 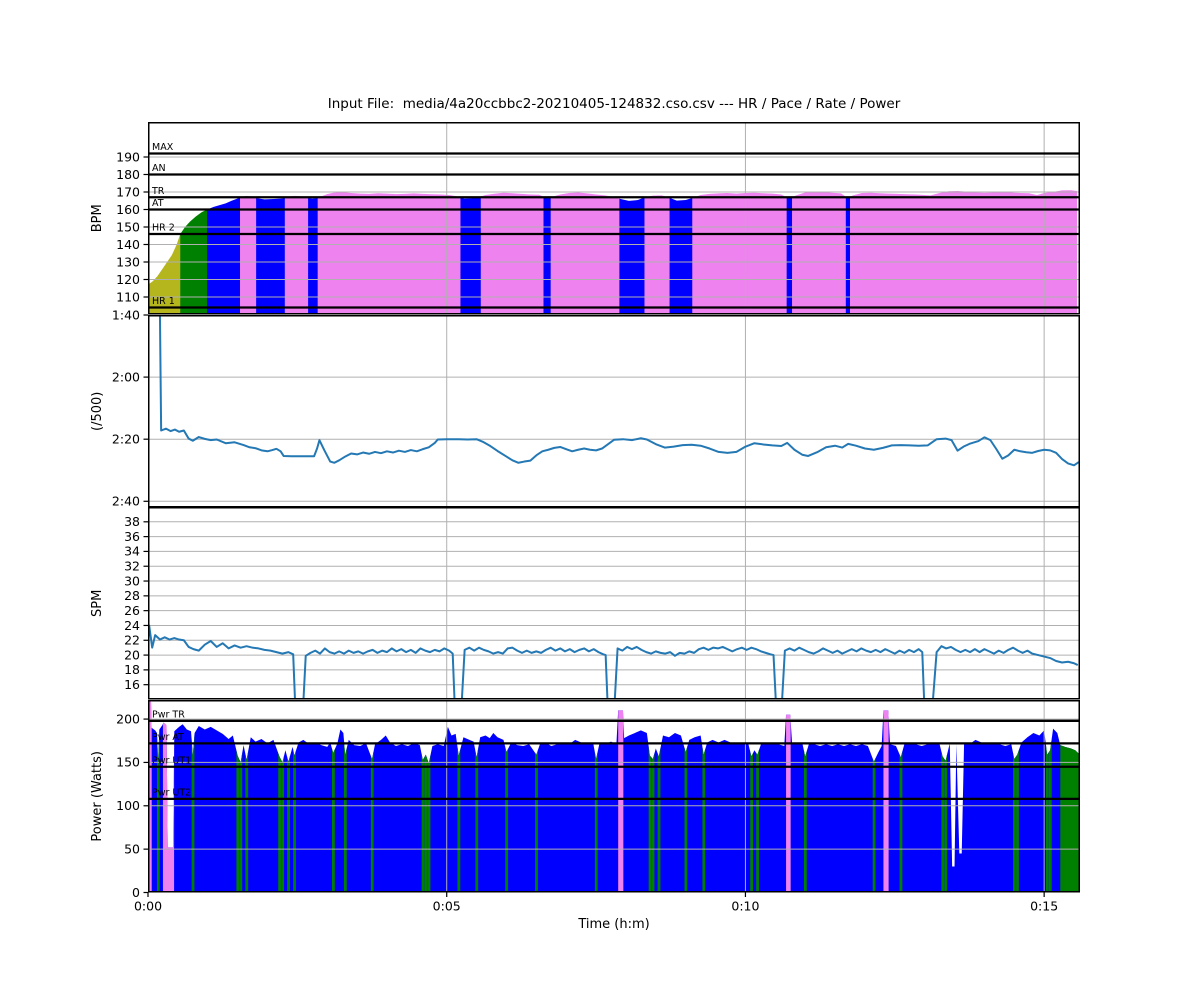 What do you see at coordinates (128, 718) in the screenshot?
I see `svg-text: 200` at bounding box center [128, 718].